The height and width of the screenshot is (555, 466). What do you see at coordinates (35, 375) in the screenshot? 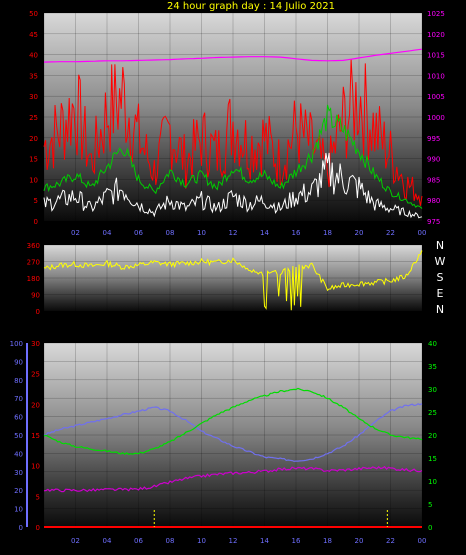
I see `temp-tick-label: 25` at bounding box center [35, 375].